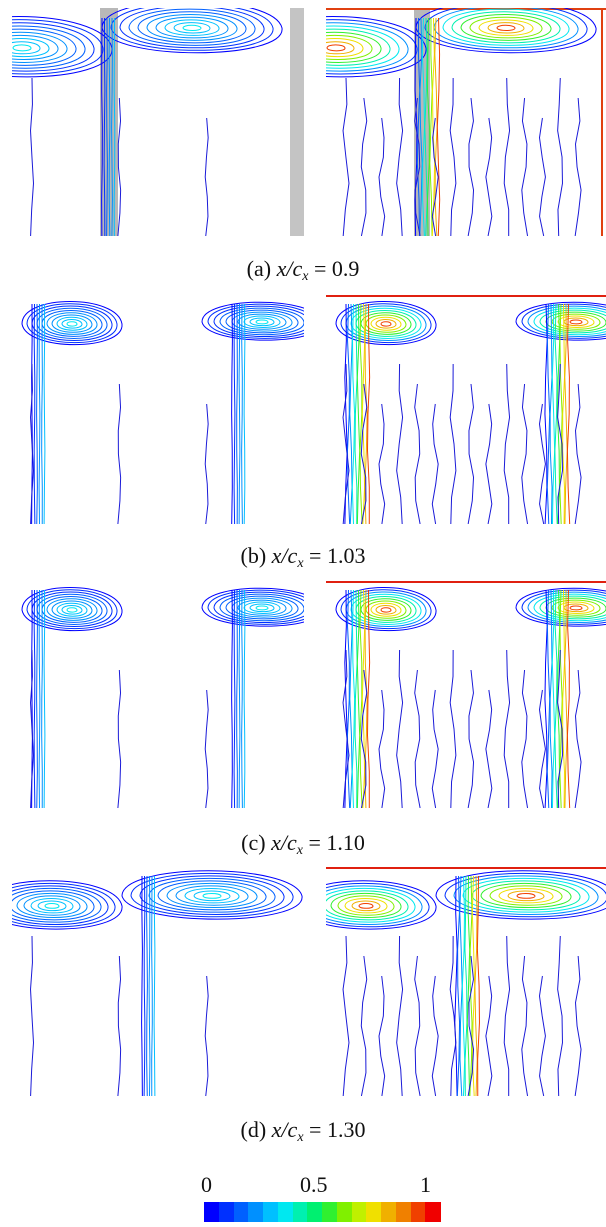  I want to click on caption-d-eq: = 1.30, so click(337, 1129).